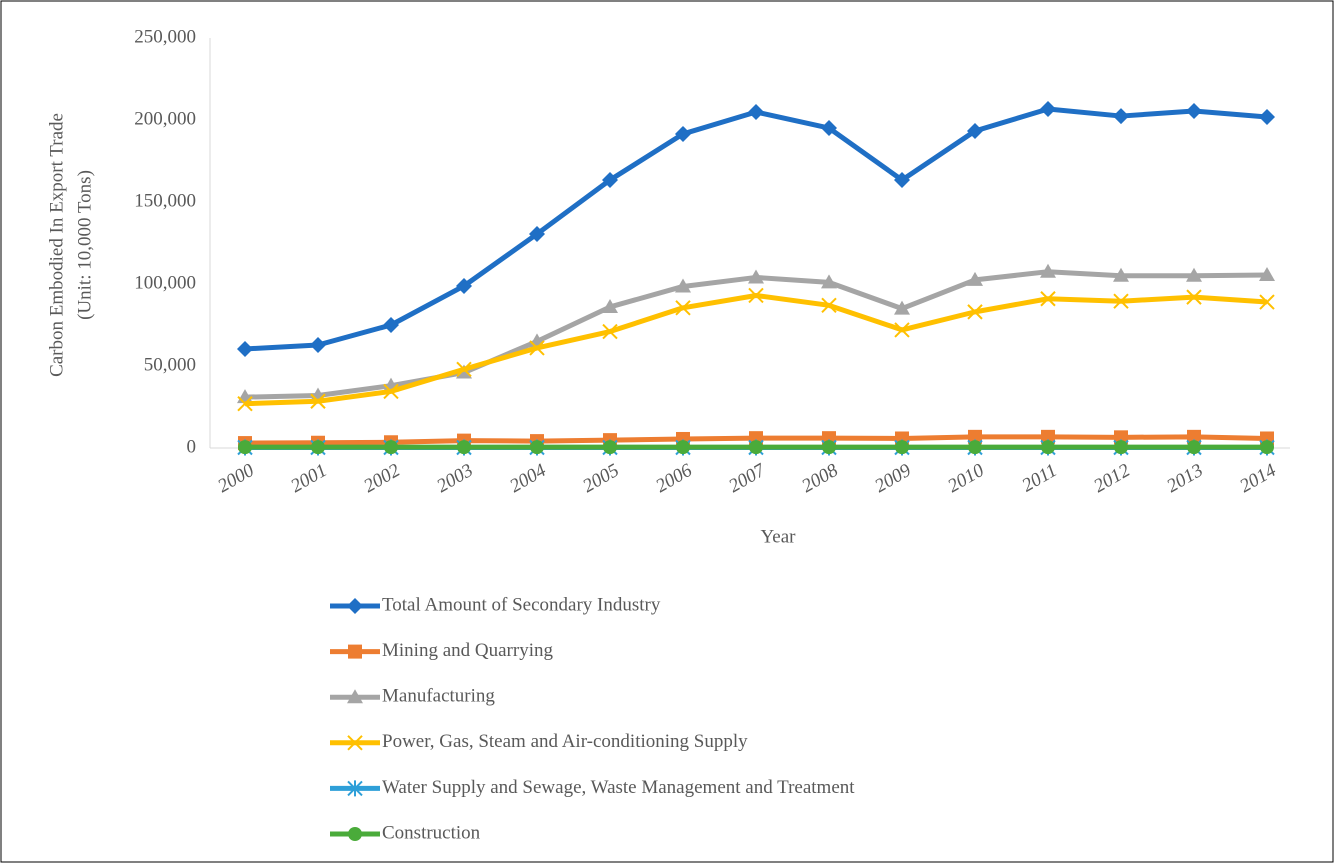 The height and width of the screenshot is (863, 1334). I want to click on legend-label: Total Amount of Secondary Industry, so click(521, 604).